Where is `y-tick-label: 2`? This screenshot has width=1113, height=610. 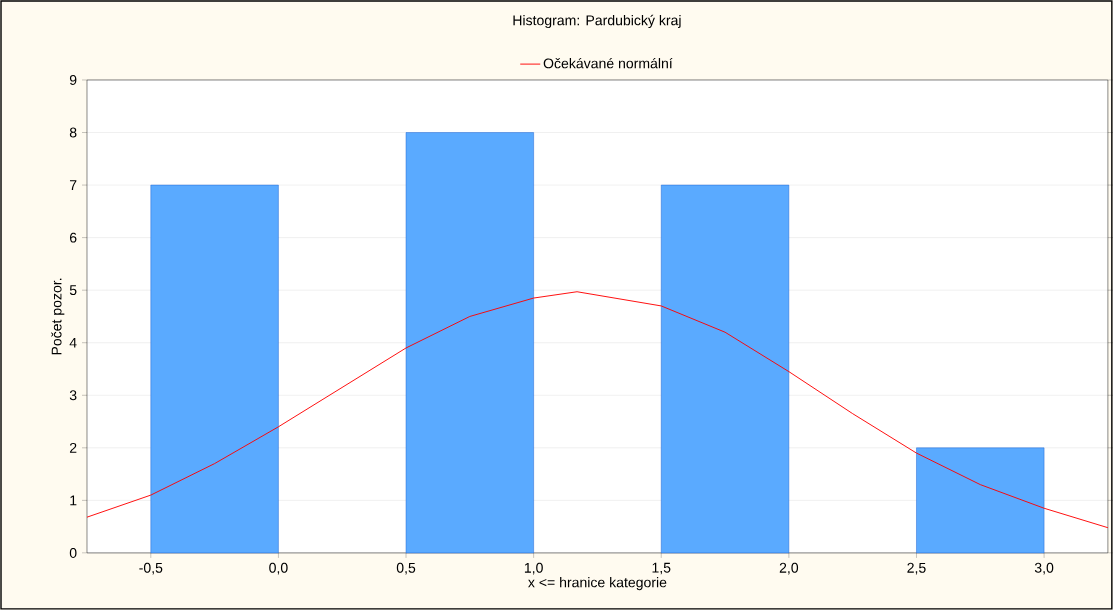
y-tick-label: 2 is located at coordinates (73, 447).